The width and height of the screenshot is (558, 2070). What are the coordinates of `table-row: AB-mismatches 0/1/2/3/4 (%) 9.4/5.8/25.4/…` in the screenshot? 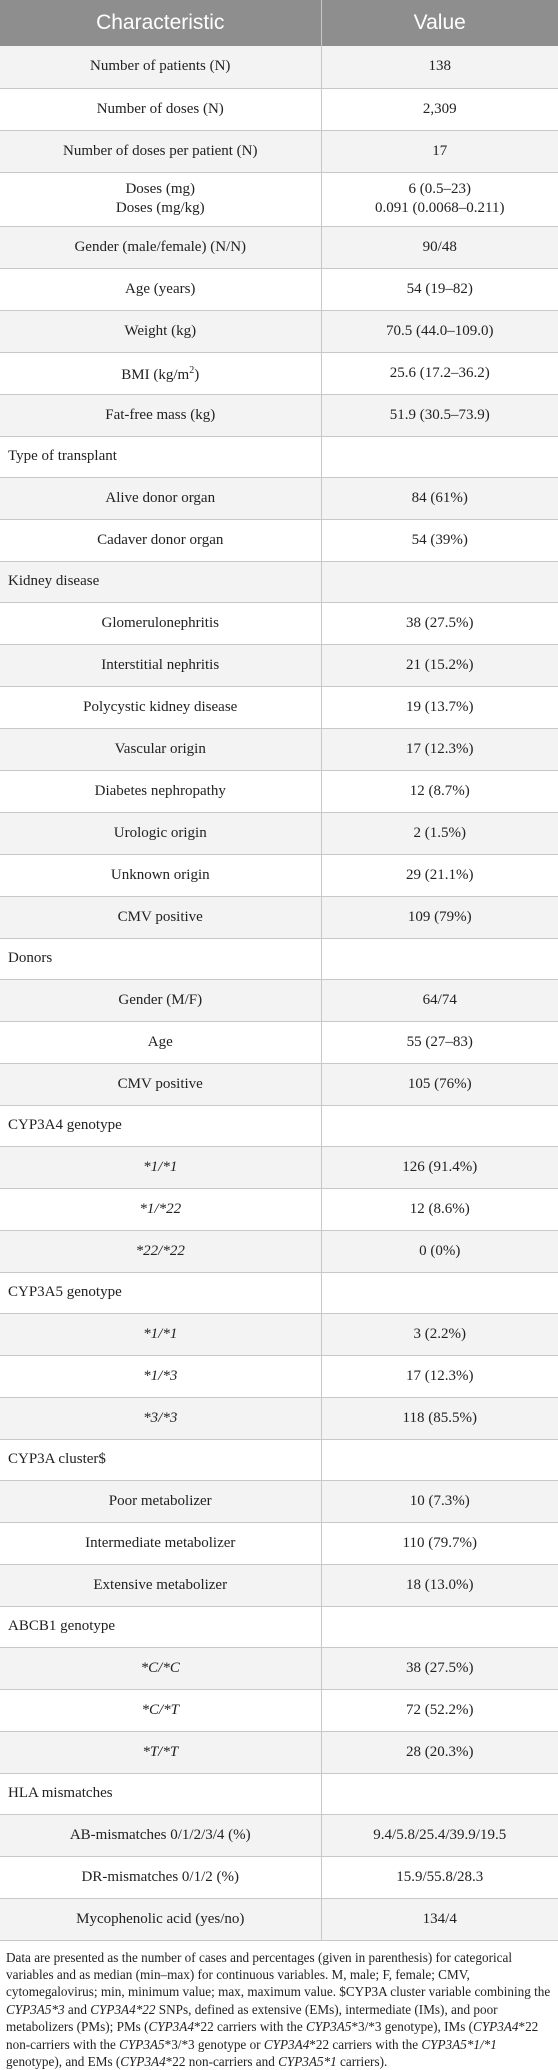 It's located at (279, 1835).